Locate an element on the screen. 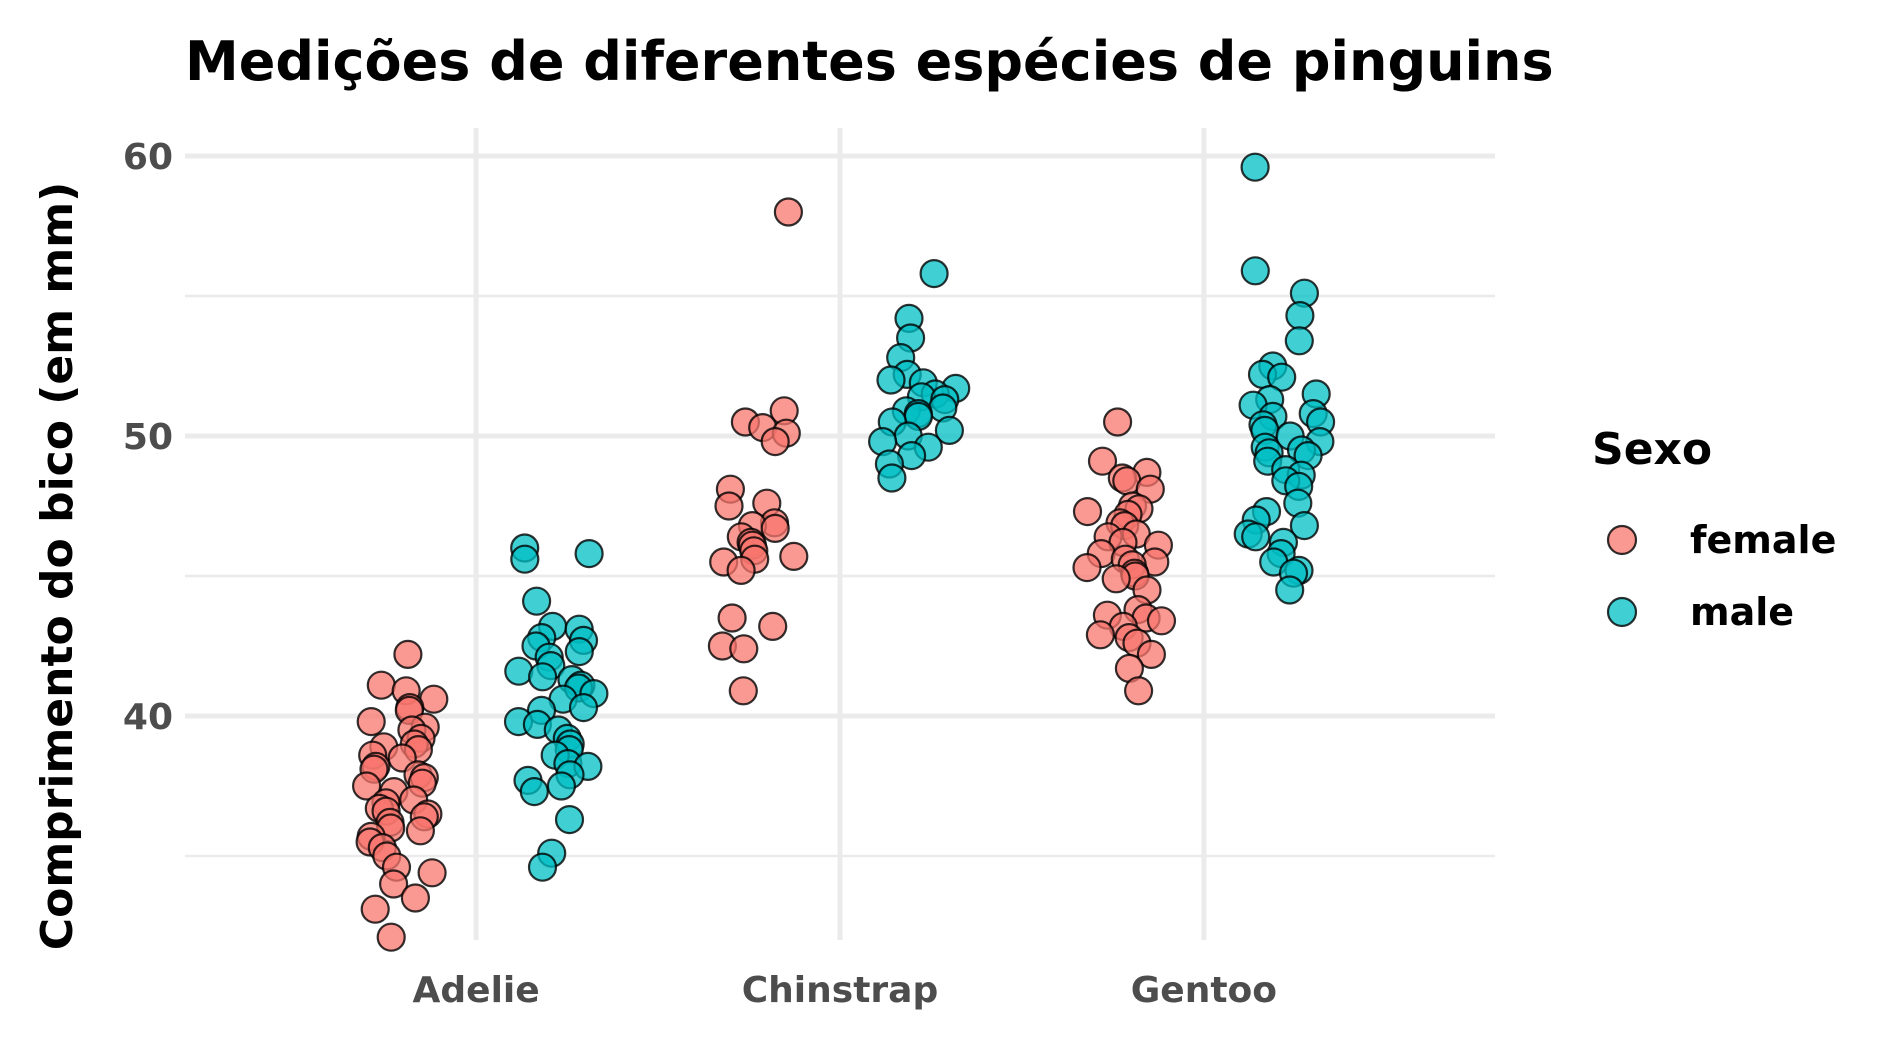 The width and height of the screenshot is (1889, 1062). y-axis-ticks: 40 50 60 is located at coordinates (148, 437).